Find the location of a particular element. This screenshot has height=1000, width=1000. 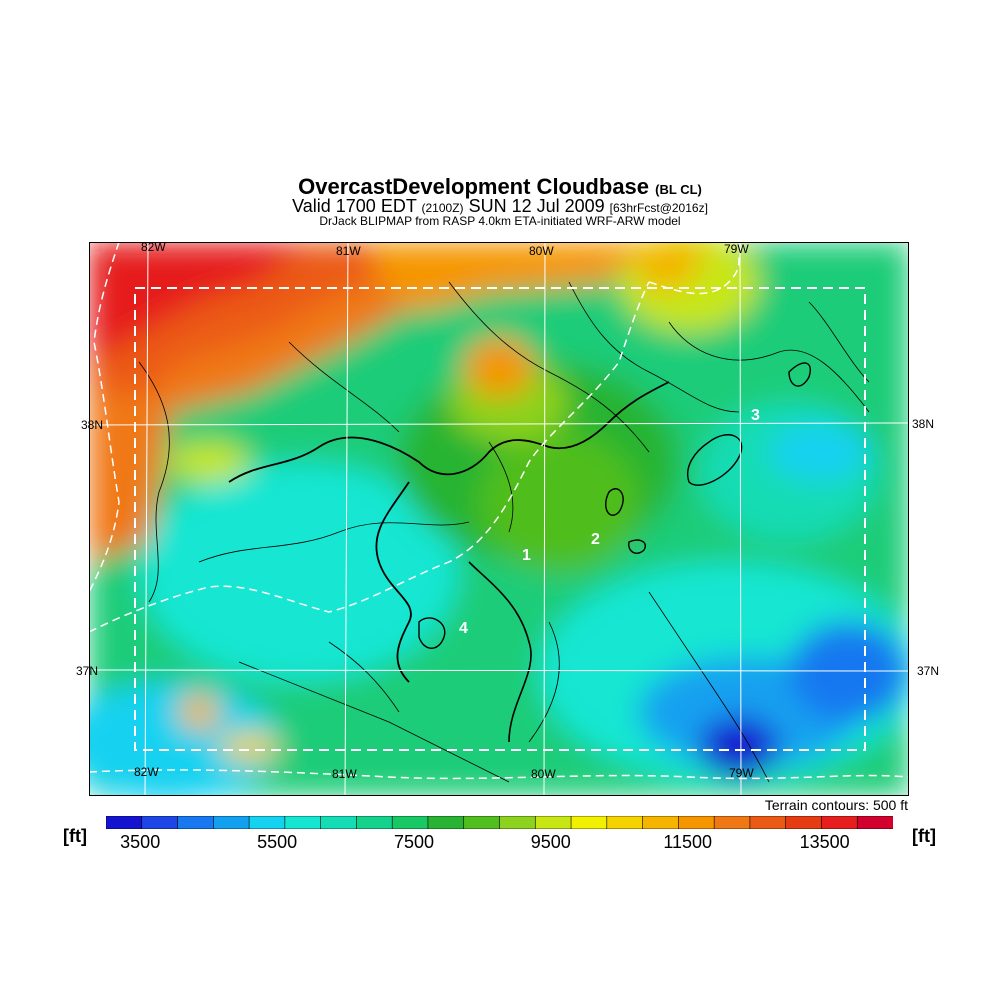

lon-label-79w-bottom: 79W is located at coordinates (741, 773).